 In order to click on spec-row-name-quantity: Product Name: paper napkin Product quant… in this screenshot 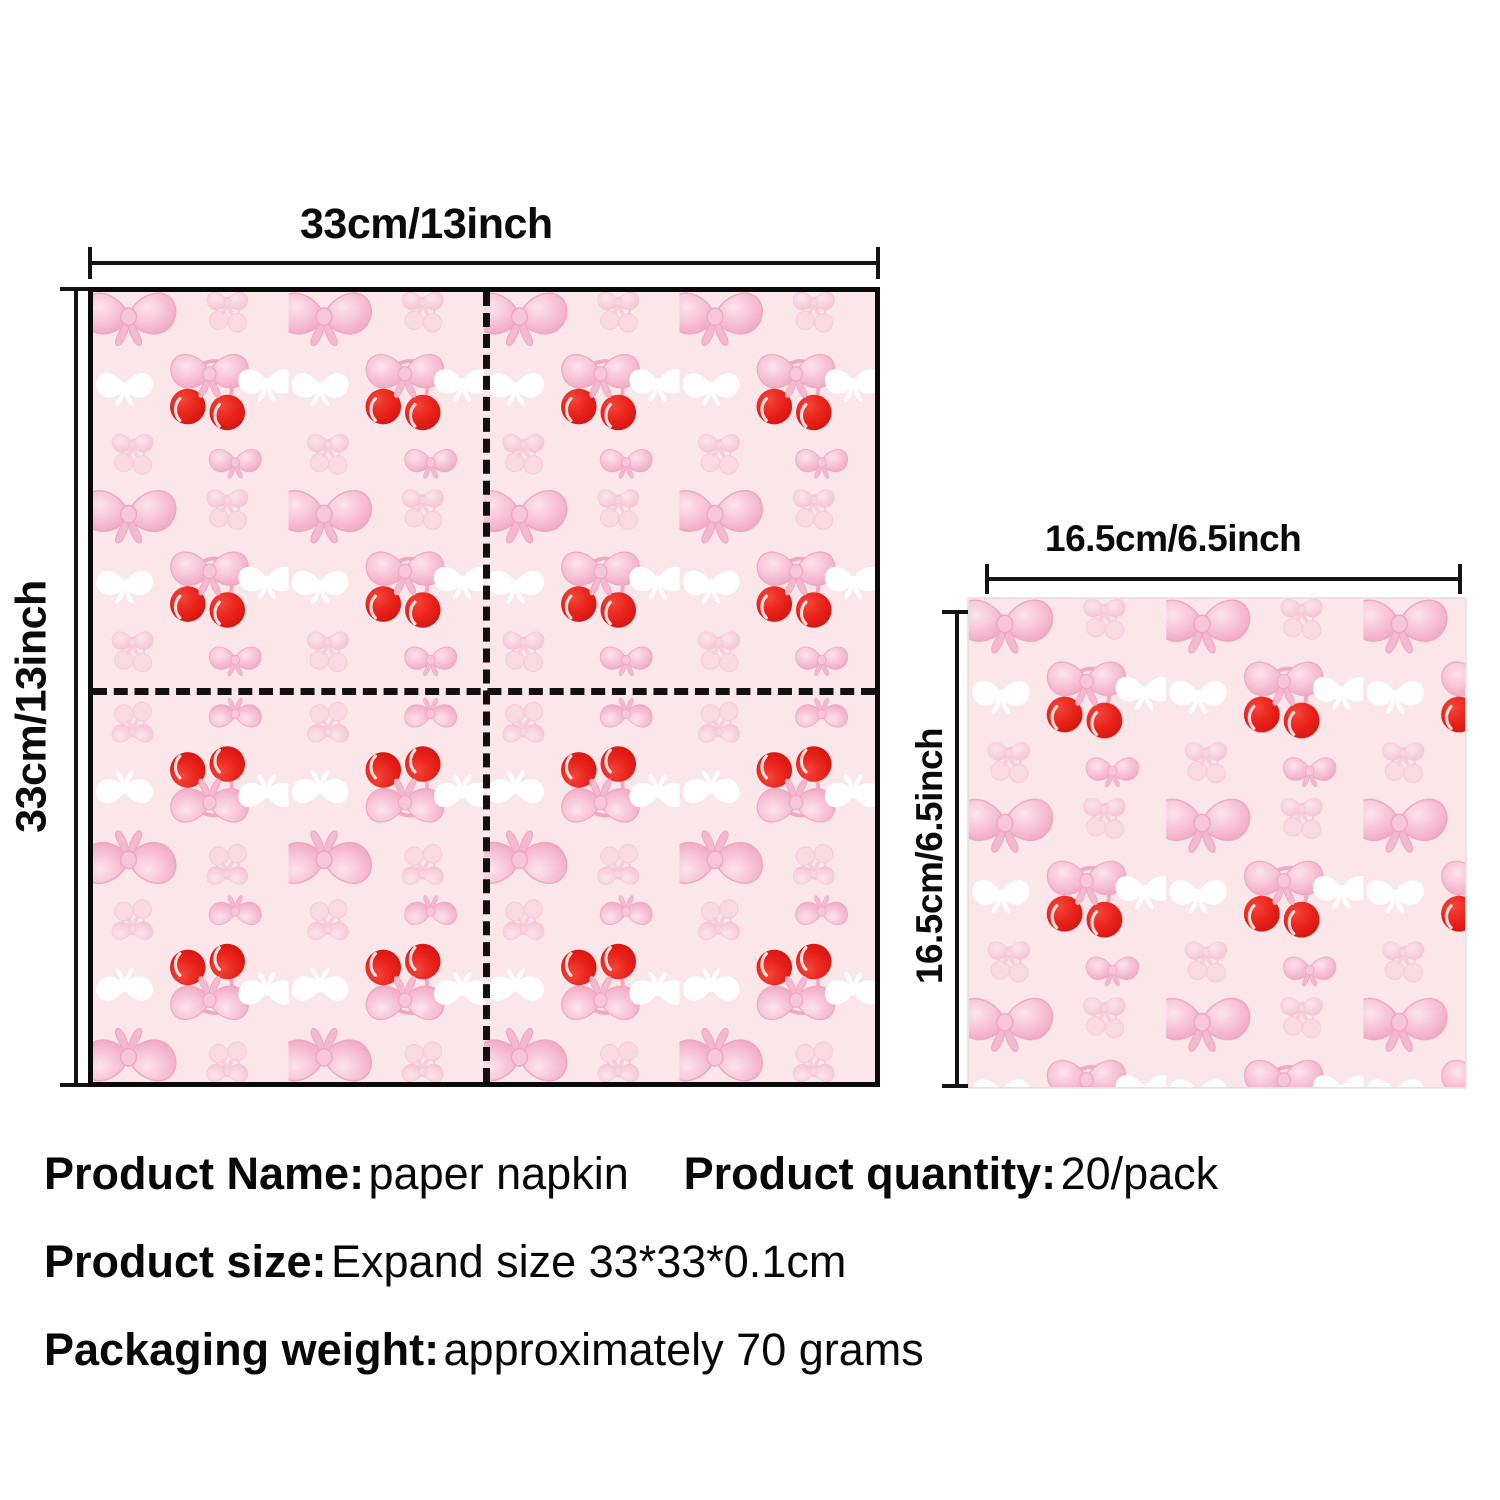, I will do `click(754, 1174)`.